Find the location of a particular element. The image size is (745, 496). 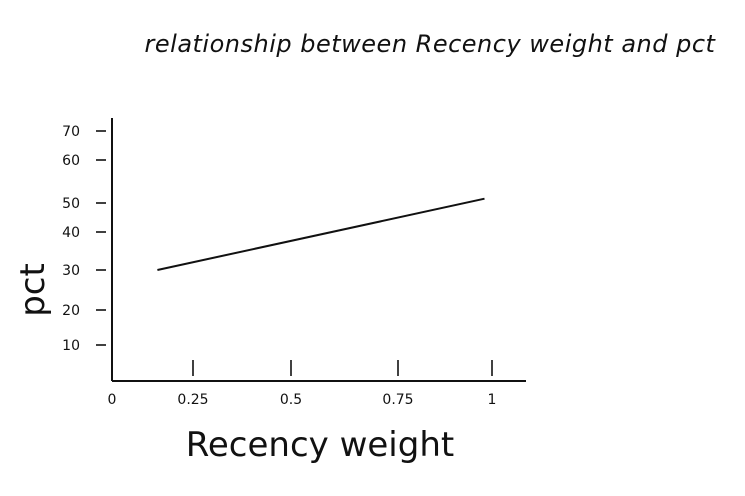

y-tick-label: 60 is located at coordinates (71, 161).